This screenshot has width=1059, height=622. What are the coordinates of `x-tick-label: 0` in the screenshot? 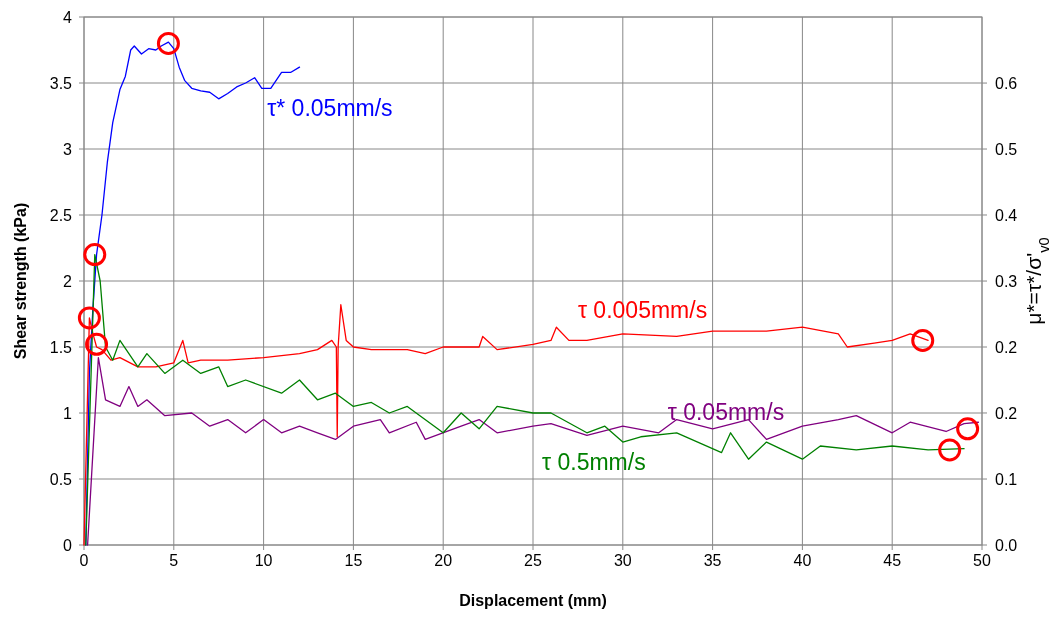 It's located at (84, 560).